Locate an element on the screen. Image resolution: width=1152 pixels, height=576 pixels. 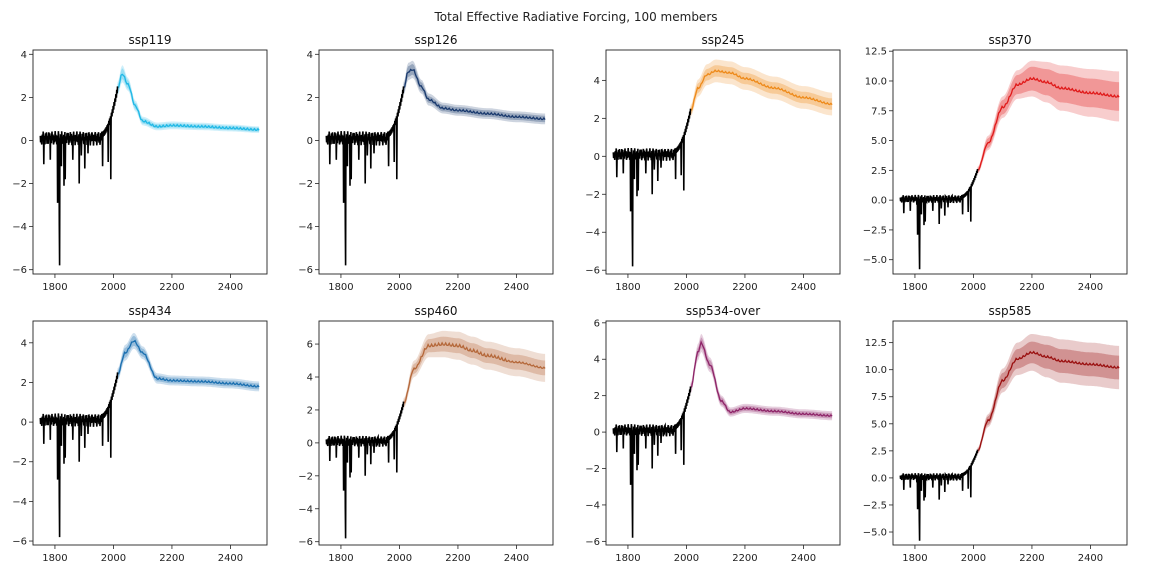
panel-title: ssp119 is located at coordinates (149, 40).